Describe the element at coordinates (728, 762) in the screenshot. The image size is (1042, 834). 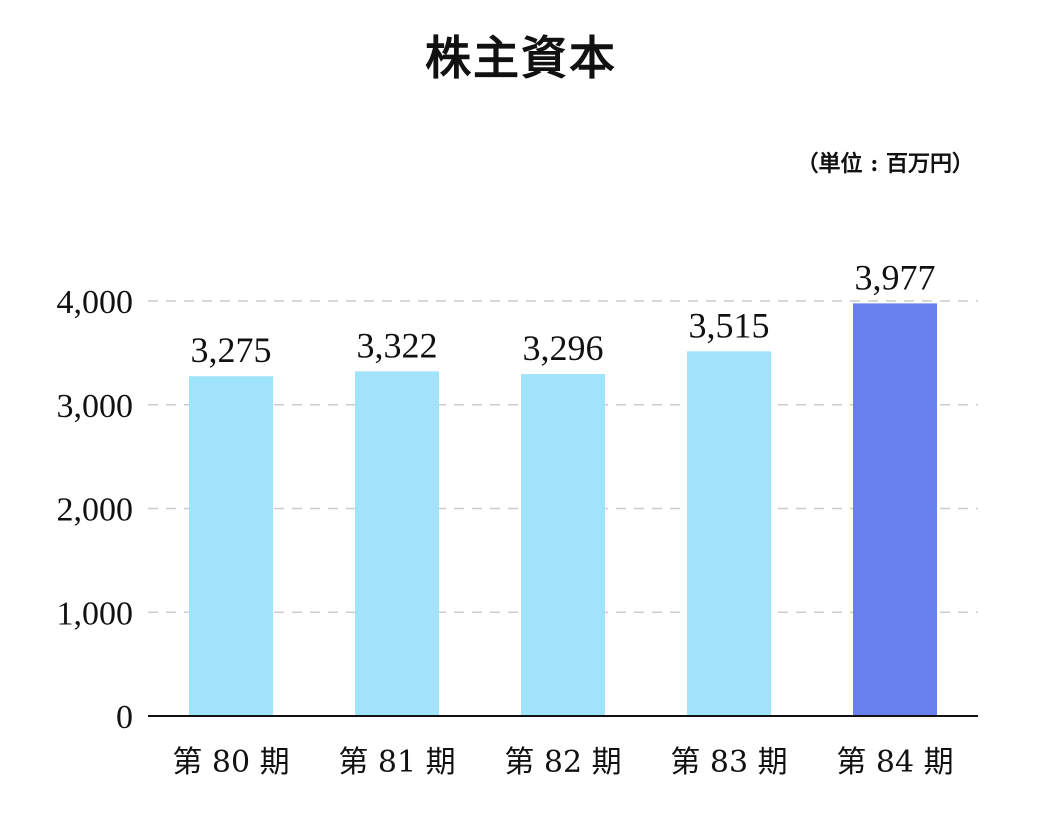
I see `x-category-label: 第 83 期` at that location.